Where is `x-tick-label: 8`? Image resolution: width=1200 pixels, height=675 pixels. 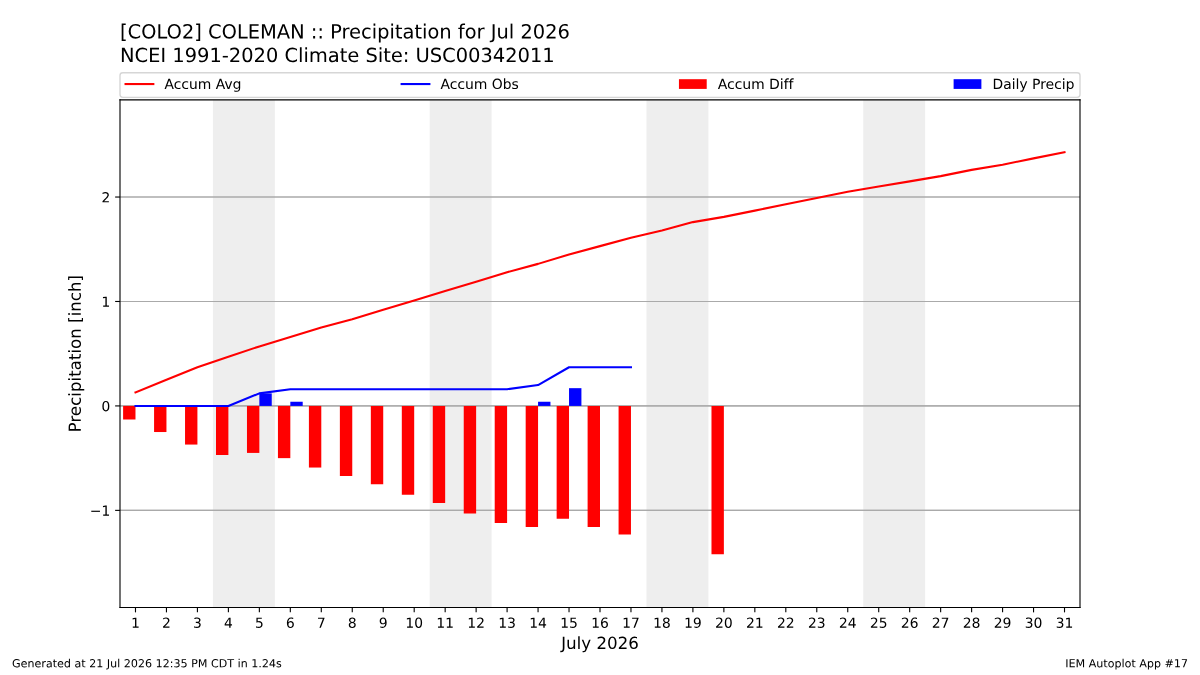 x-tick-label: 8 is located at coordinates (352, 622).